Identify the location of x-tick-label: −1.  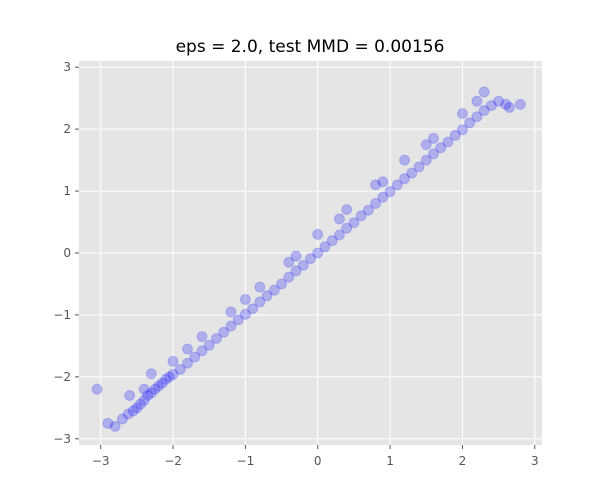
(246, 461).